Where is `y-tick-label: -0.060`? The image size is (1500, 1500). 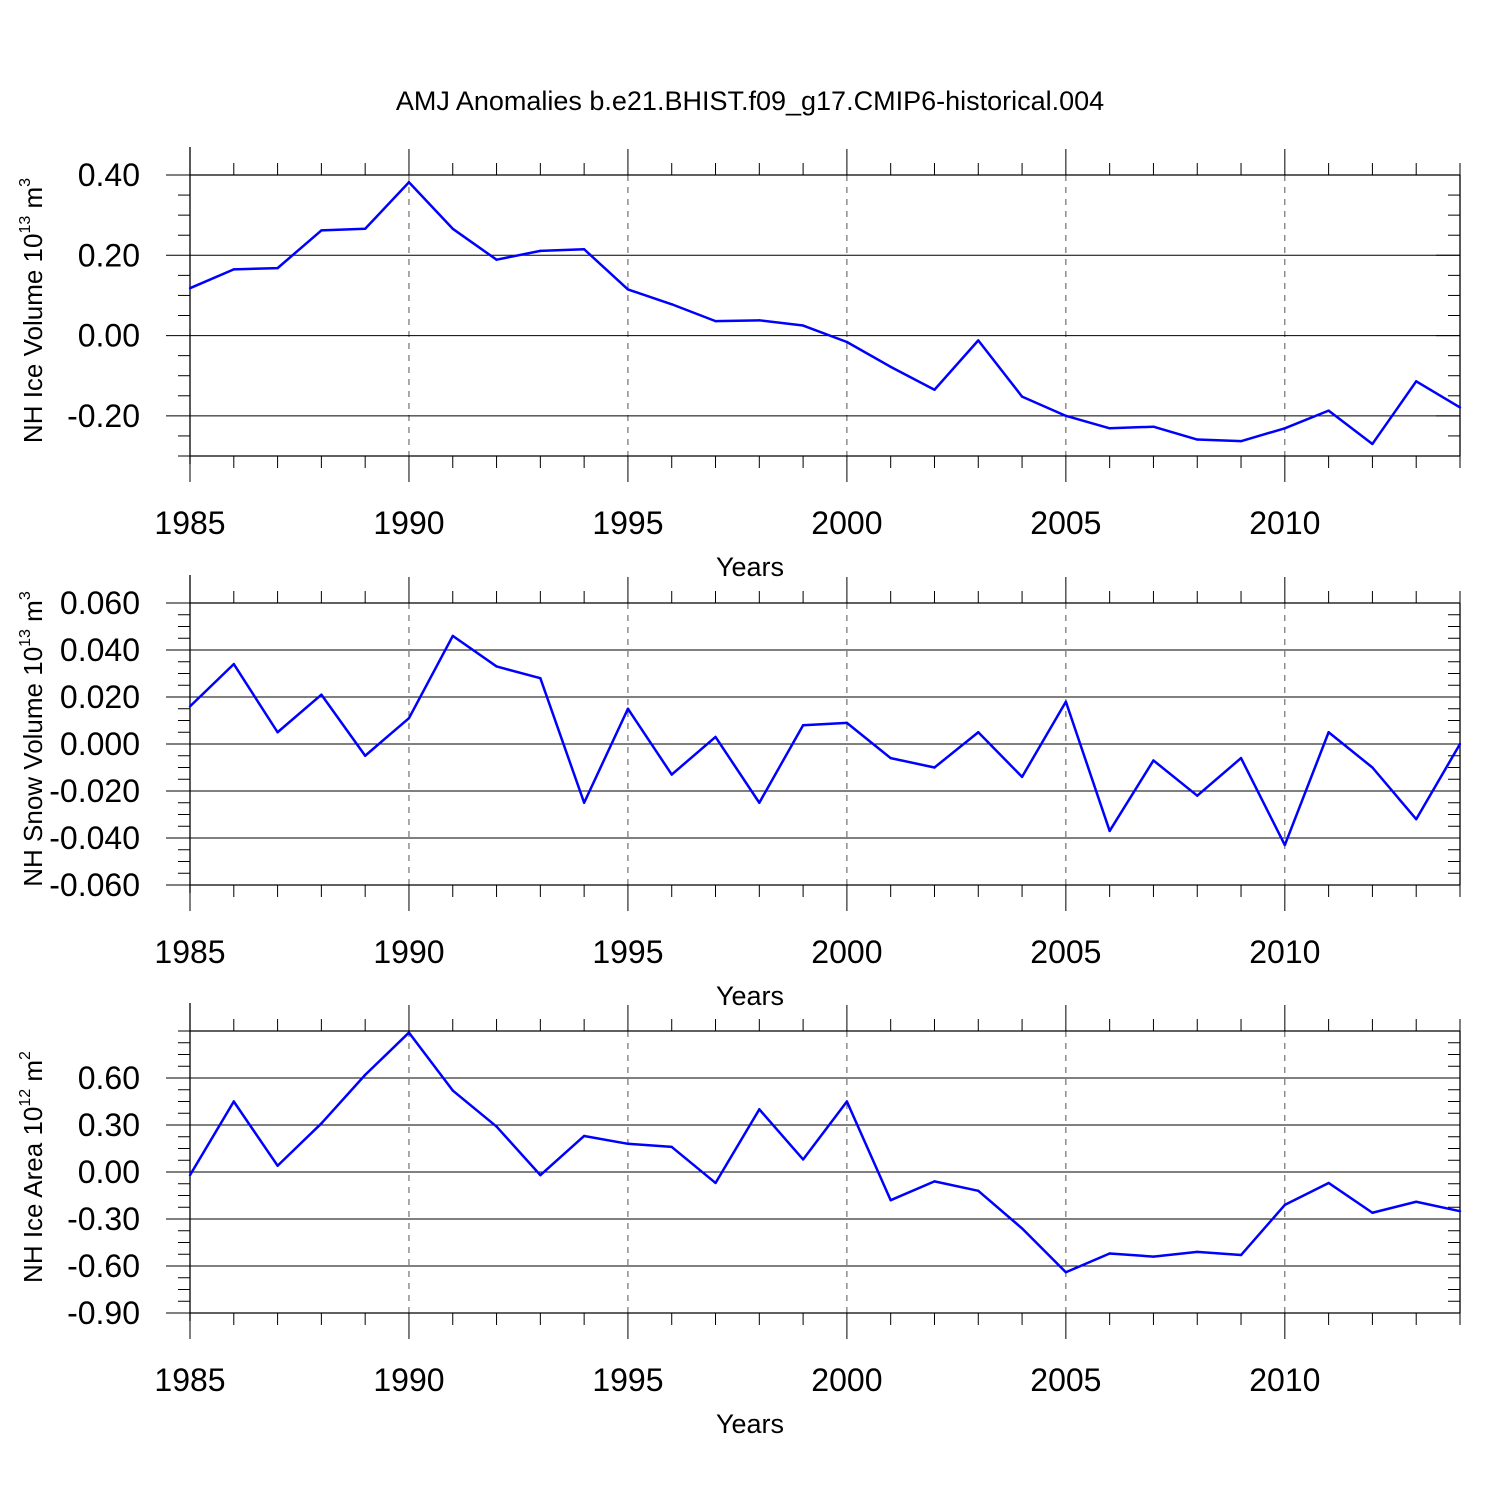
y-tick-label: -0.060 is located at coordinates (94, 885).